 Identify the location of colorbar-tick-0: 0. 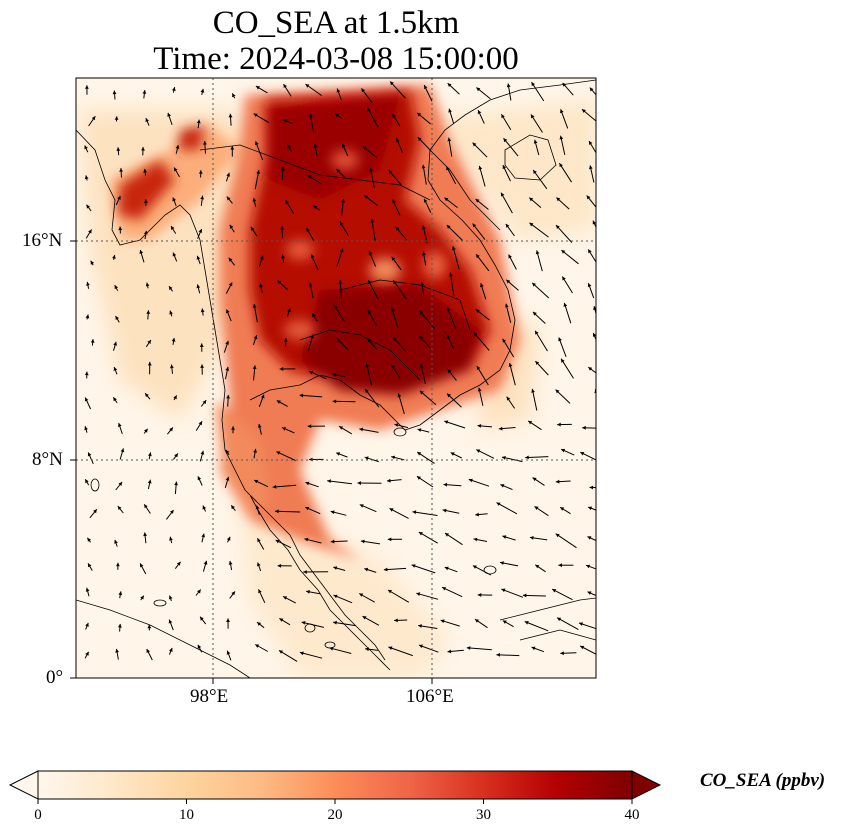
(38, 815).